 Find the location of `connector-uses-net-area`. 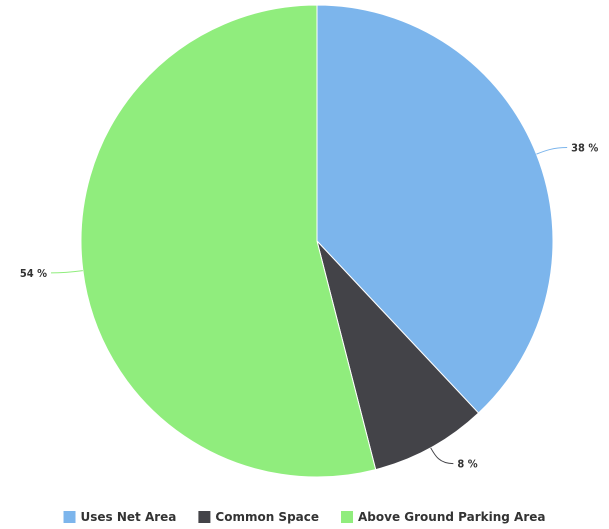

connector-uses-net-area is located at coordinates (552, 150).